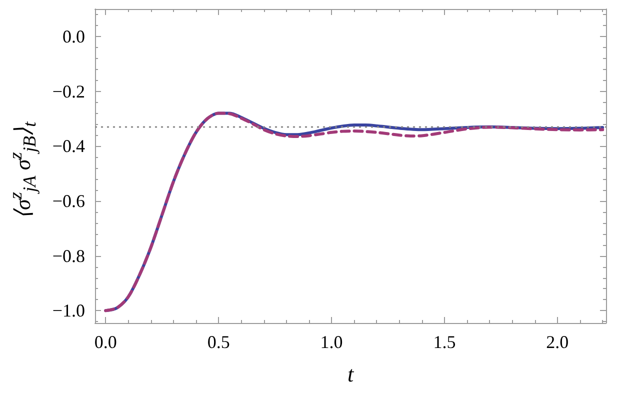 The height and width of the screenshot is (398, 623). What do you see at coordinates (105, 342) in the screenshot?
I see `x-tick-label: 0.0` at bounding box center [105, 342].